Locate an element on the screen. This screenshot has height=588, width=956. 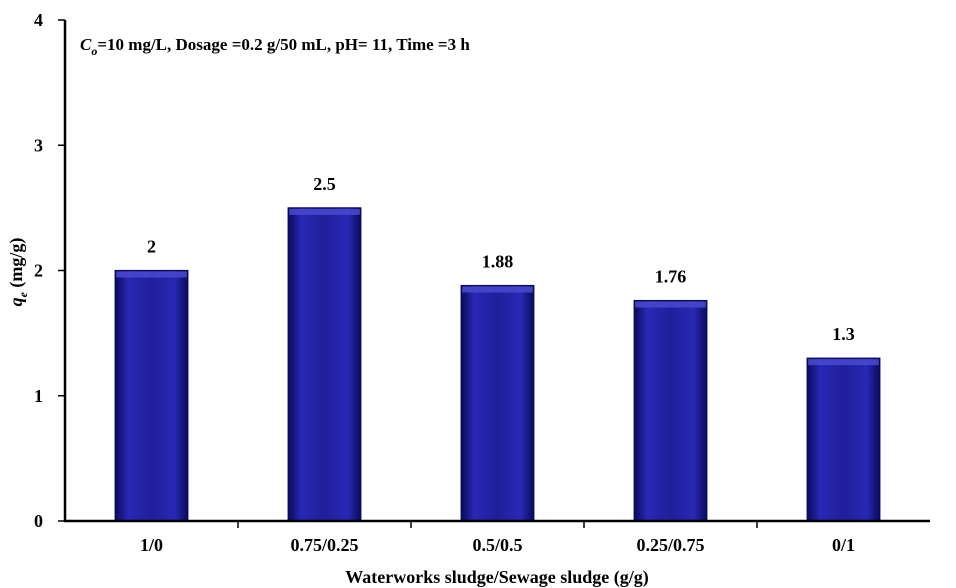
x-ticks-group: 1/0 0.75/0.25 0.5/0.5 0.25/0.75 0/1 is located at coordinates (497, 538).